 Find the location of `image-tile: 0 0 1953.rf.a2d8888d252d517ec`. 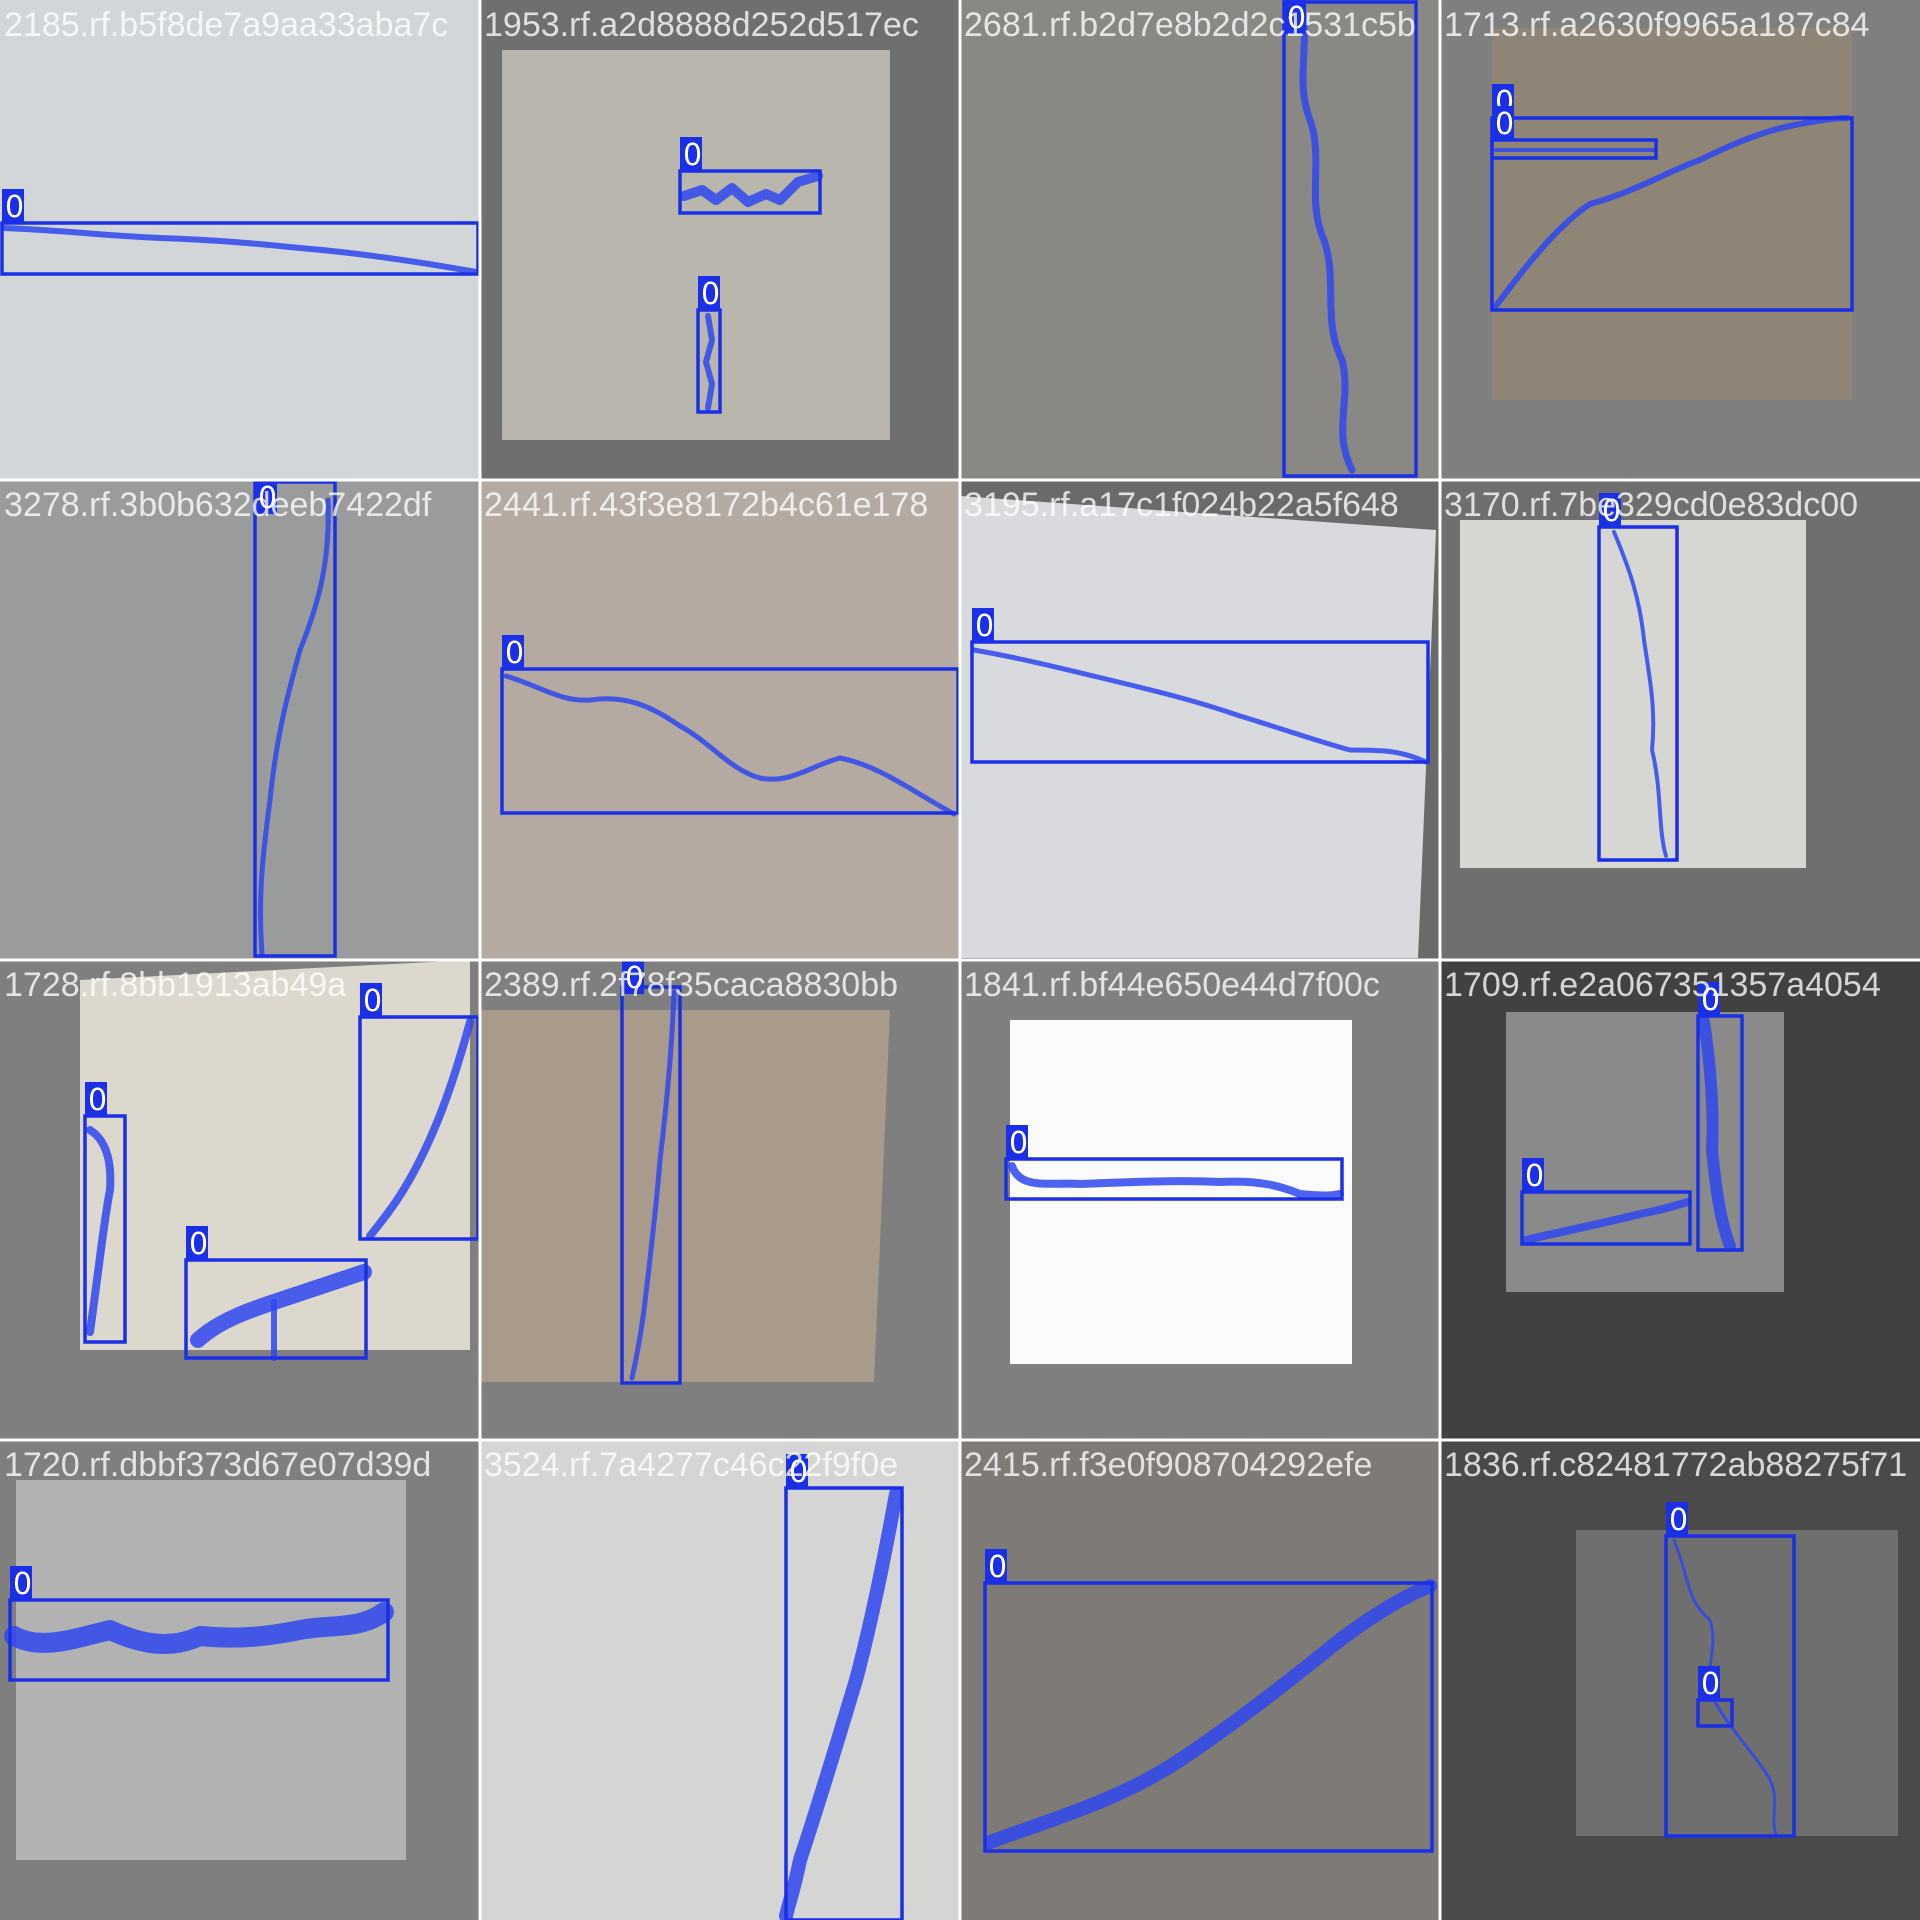

image-tile: 0 0 1953.rf.a2d8888d252d517ec is located at coordinates (720, 240).